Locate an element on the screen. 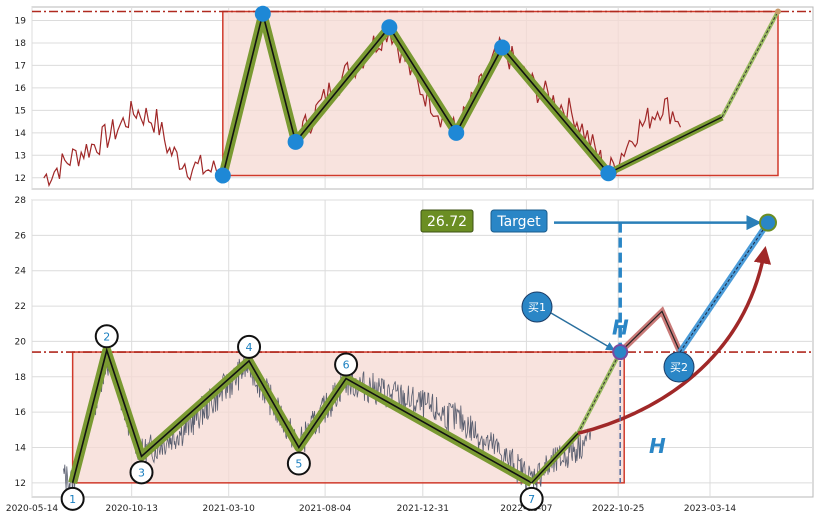 This screenshot has height=520, width=820. bottom-y-tick-label: 24 is located at coordinates (21, 272).